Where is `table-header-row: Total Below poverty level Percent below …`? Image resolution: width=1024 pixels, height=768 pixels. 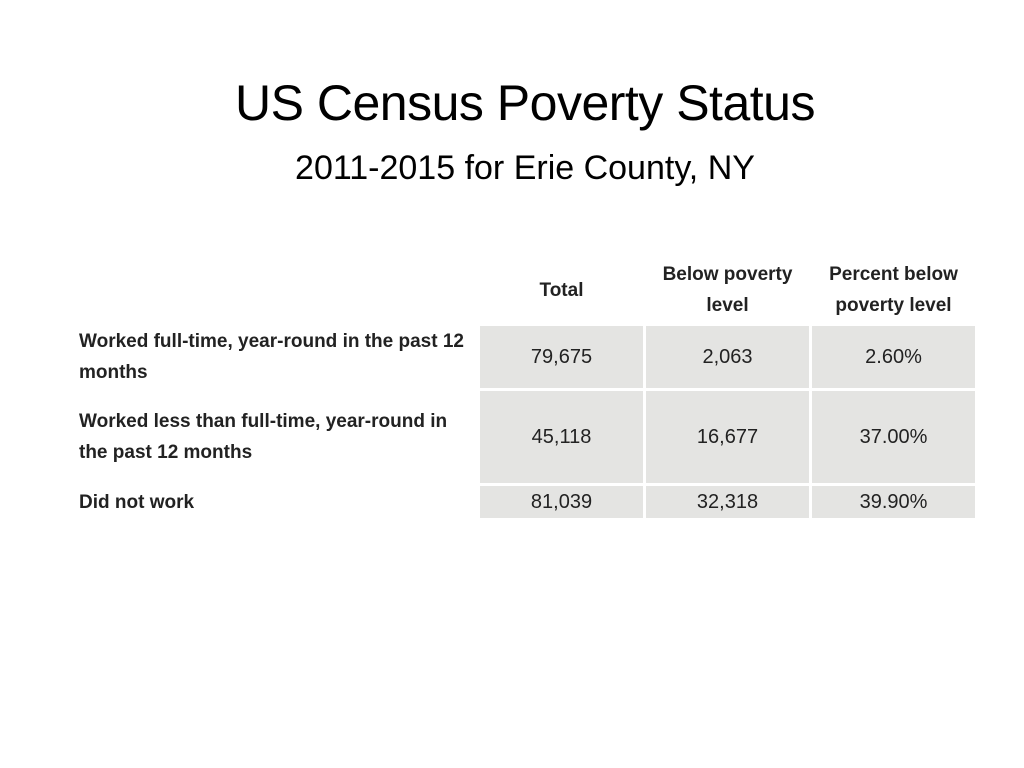 table-header-row: Total Below poverty level Percent below … is located at coordinates (527, 290).